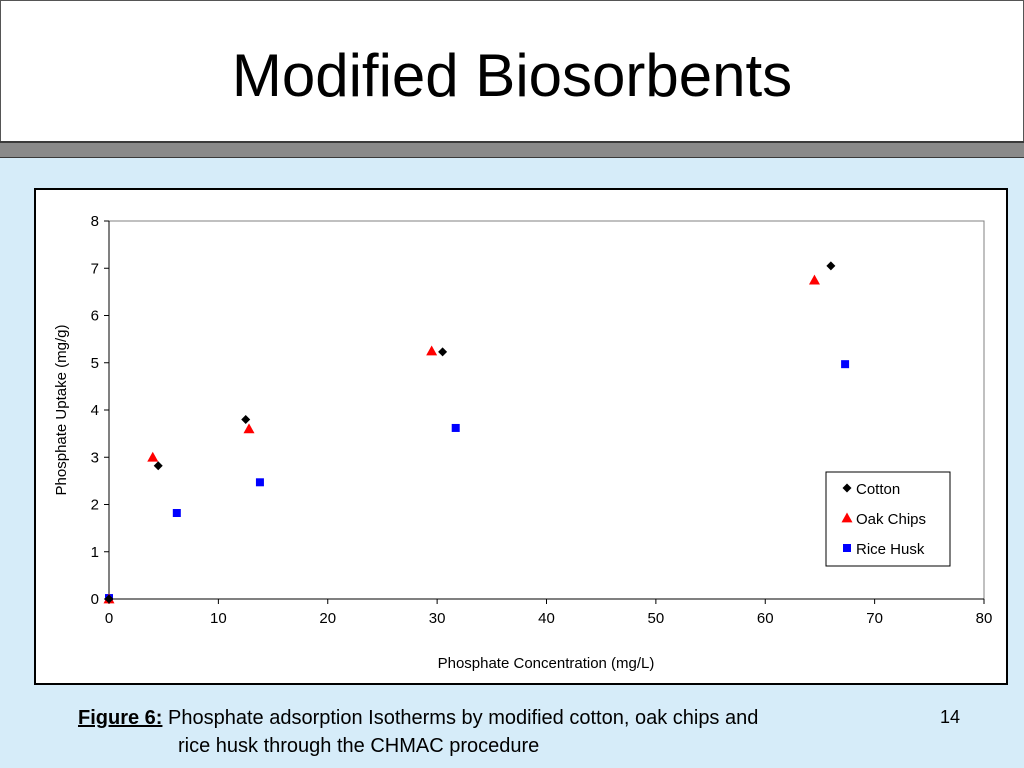 This screenshot has height=768, width=1024. What do you see at coordinates (765, 618) in the screenshot?
I see `x-tick-label: 60` at bounding box center [765, 618].